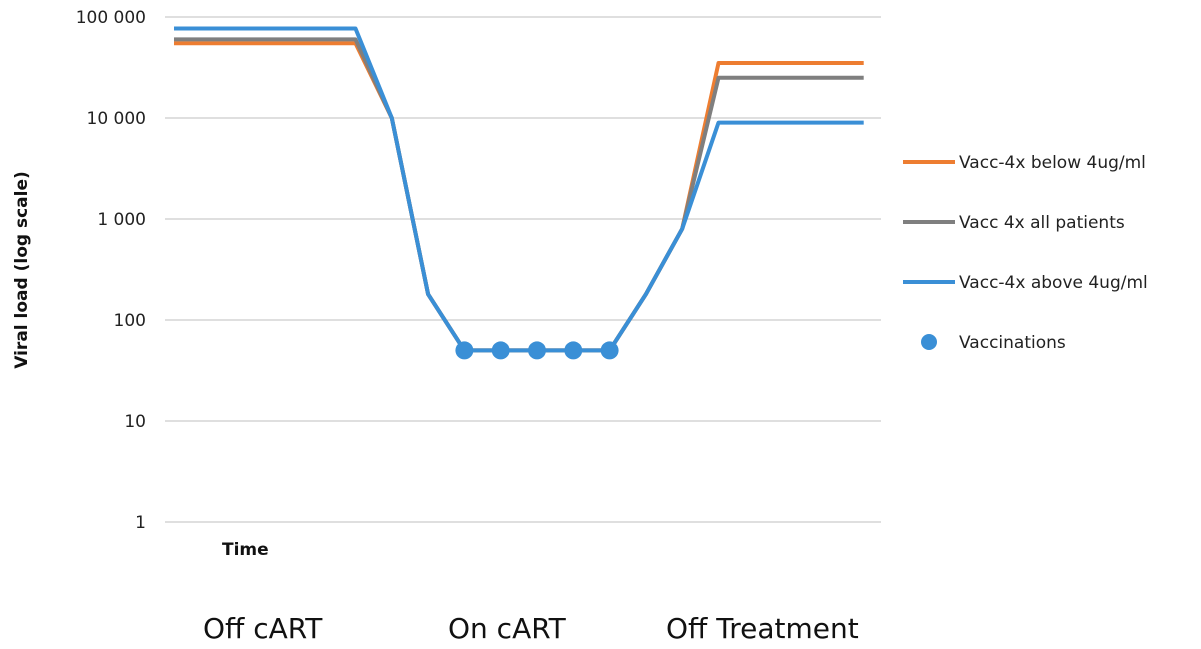 The width and height of the screenshot is (1201, 649). I want to click on legend-marker-swatch, so click(929, 342).